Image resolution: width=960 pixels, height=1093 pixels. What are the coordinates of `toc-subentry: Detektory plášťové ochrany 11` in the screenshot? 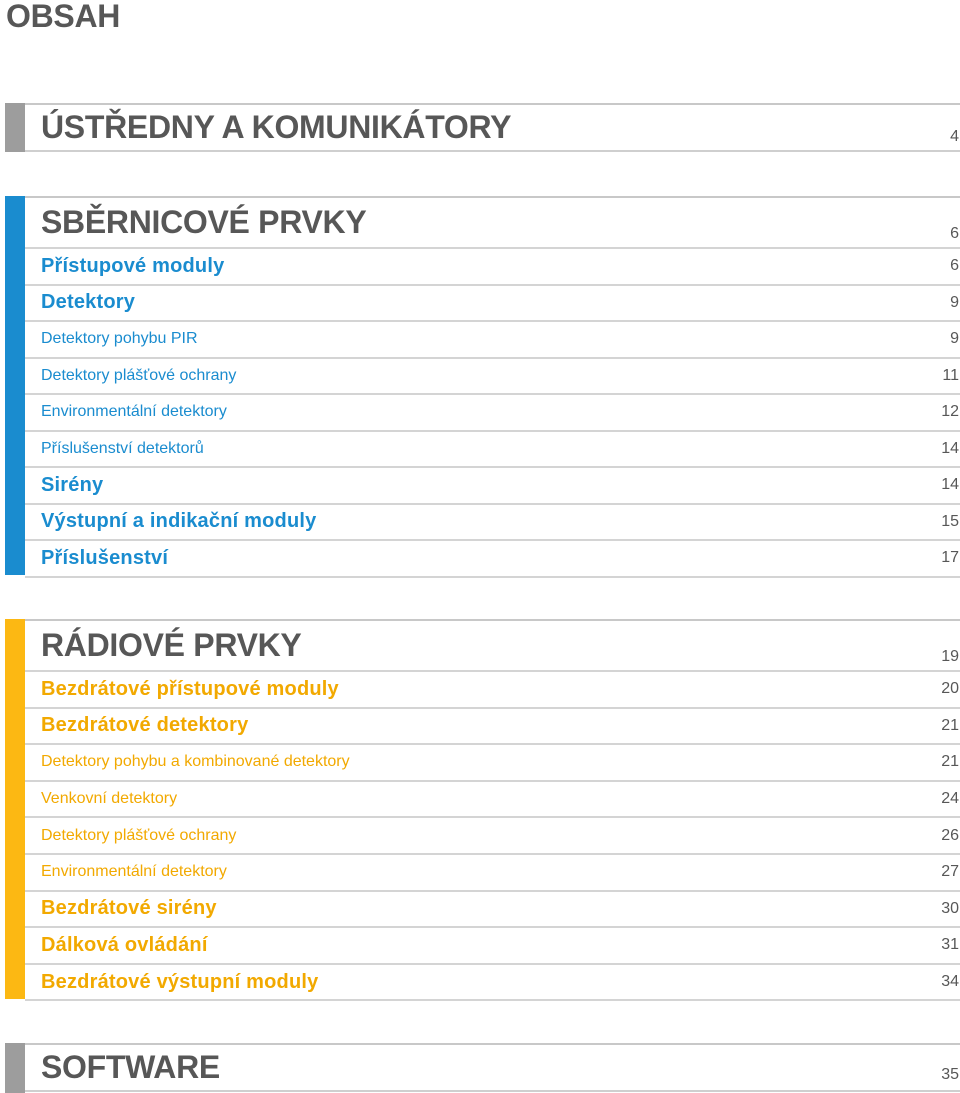 It's located at (492, 377).